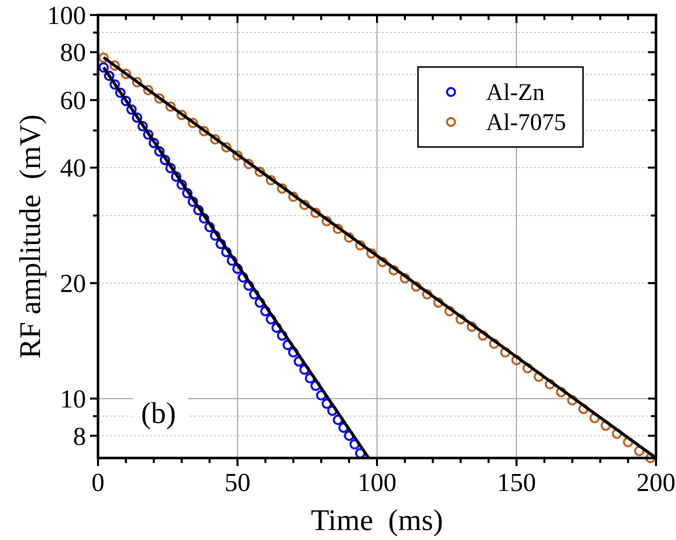 This screenshot has width=676, height=540. What do you see at coordinates (515, 93) in the screenshot?
I see `legend-label: Al-Zn` at bounding box center [515, 93].